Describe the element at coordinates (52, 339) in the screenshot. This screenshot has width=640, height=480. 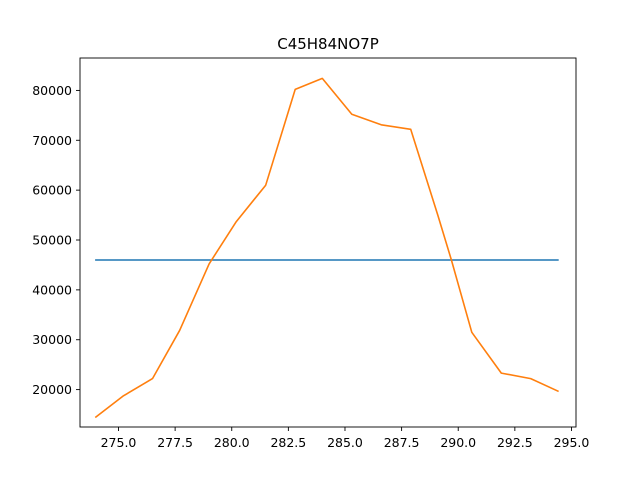
I see `y-tick-label: 30000` at that location.